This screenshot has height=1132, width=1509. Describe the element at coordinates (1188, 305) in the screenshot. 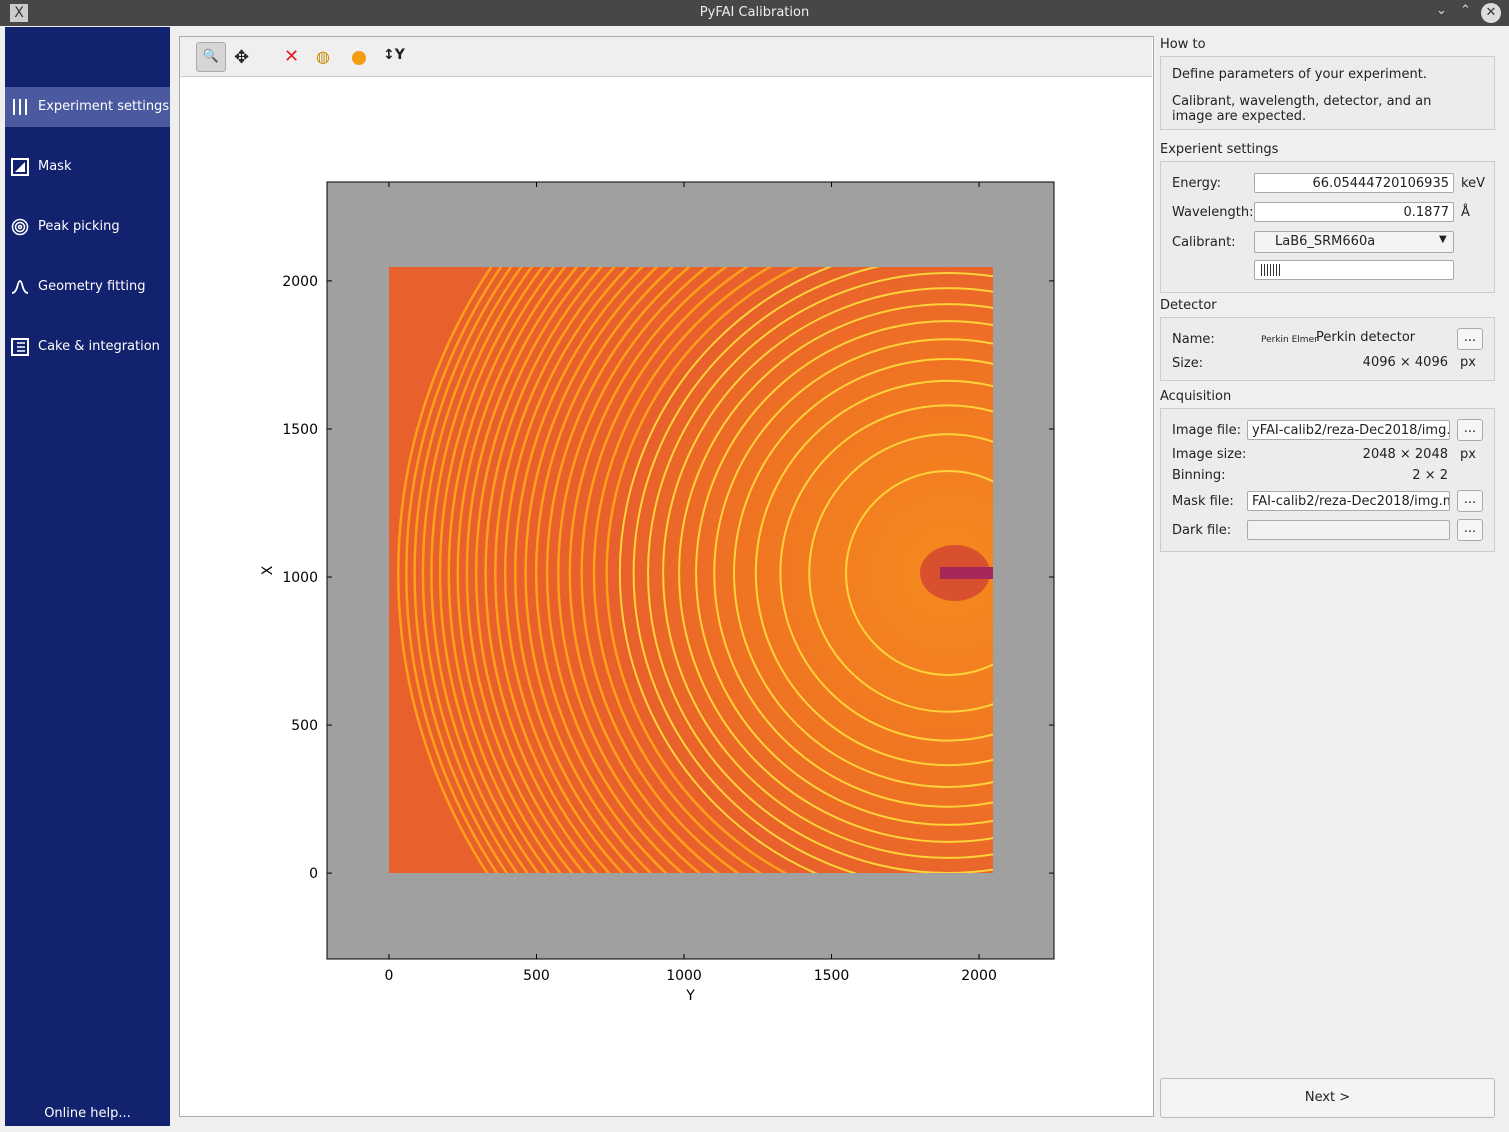

I see `group-title: Detector` at that location.